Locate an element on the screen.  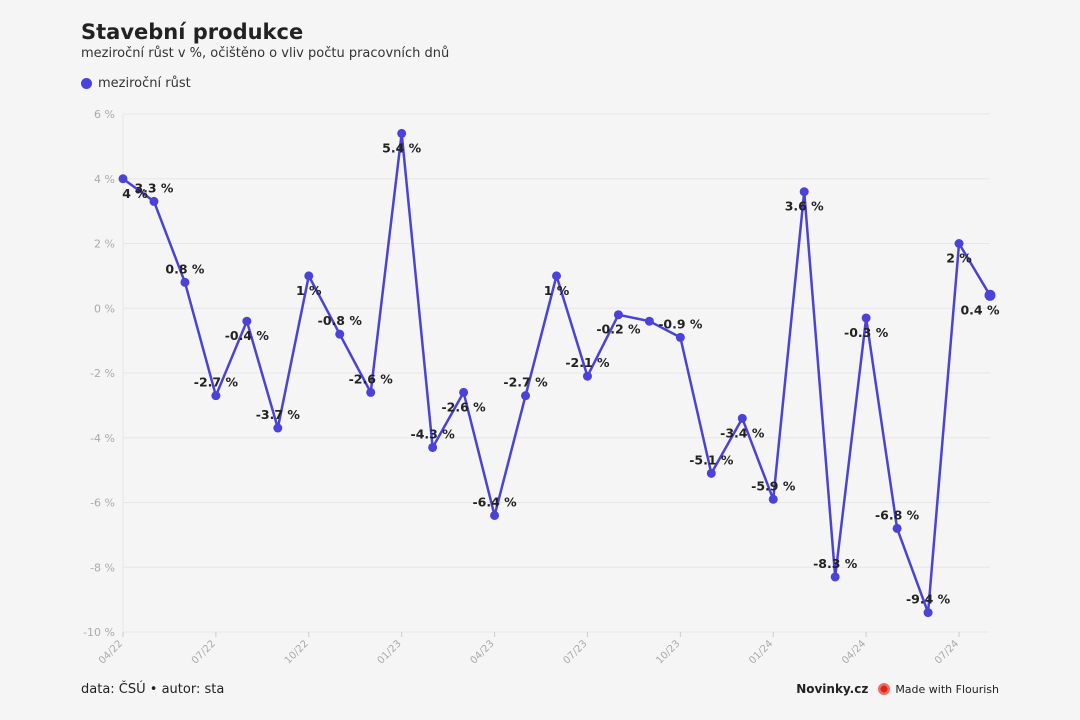
legend: meziroční růst is located at coordinates (136, 83).